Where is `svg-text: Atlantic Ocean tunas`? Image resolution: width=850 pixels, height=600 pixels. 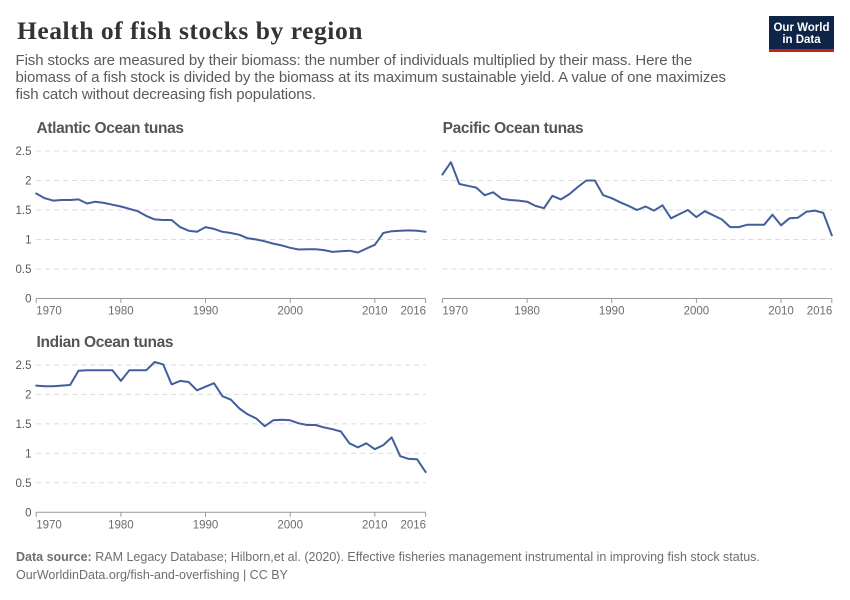 svg-text: Atlantic Ocean tunas is located at coordinates (110, 128).